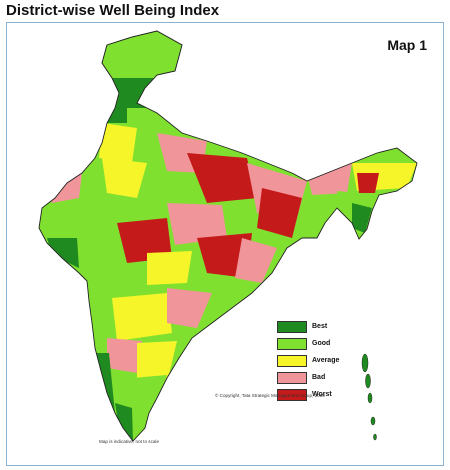 The height and width of the screenshot is (470, 450). I want to click on region-kerala-best, so click(124, 422).